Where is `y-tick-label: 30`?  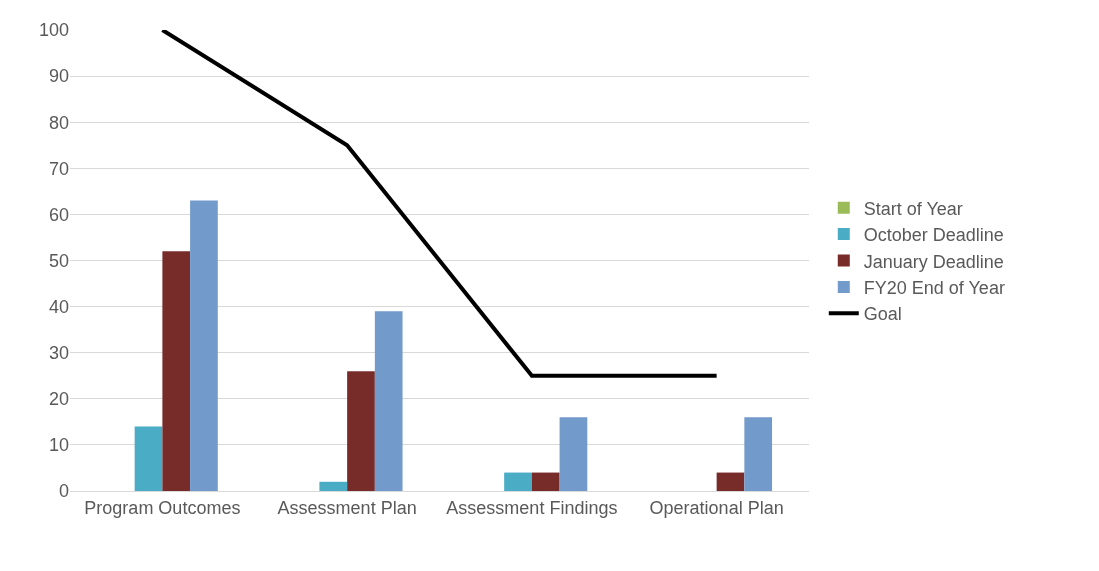 y-tick-label: 30 is located at coordinates (58, 353).